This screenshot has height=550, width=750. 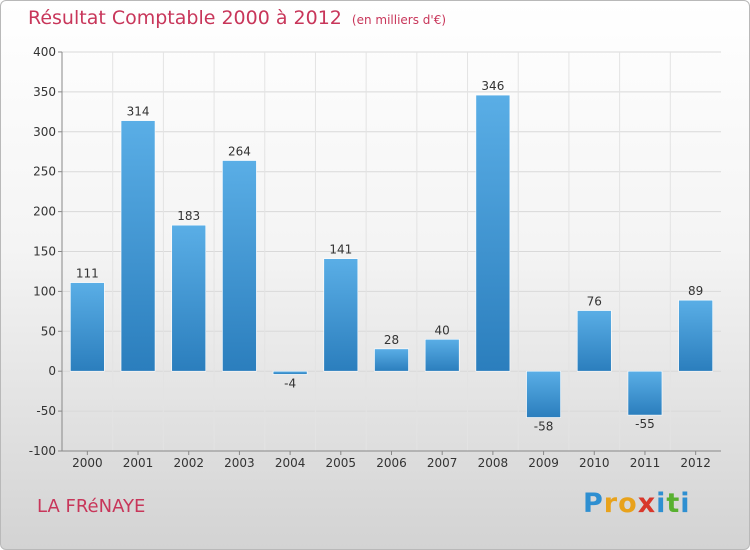 I want to click on data-label-2009: -58, so click(x=544, y=426).